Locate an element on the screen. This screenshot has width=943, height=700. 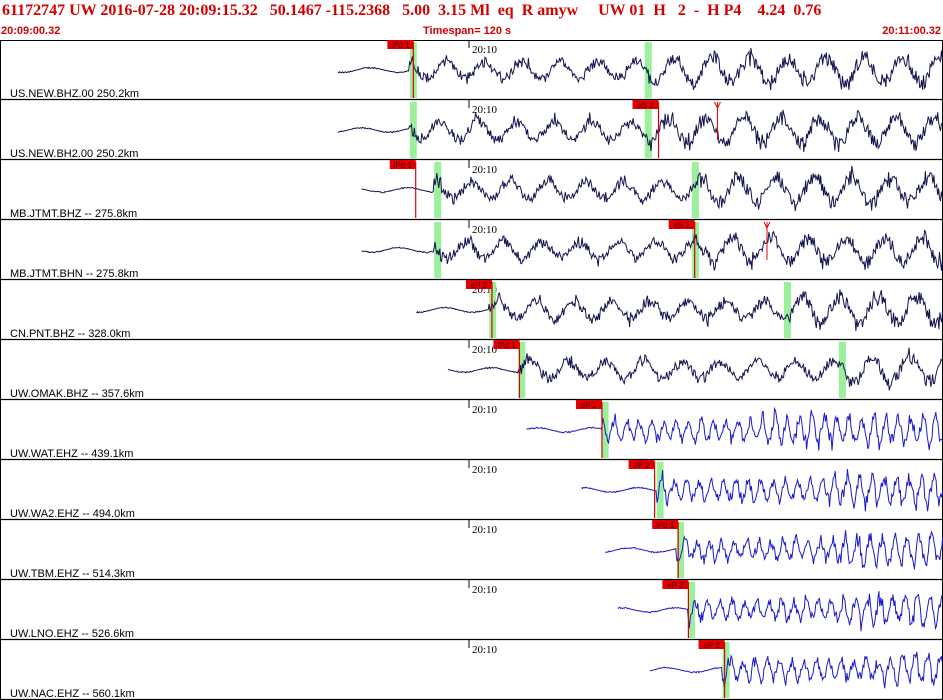
station-label: UW.NAC.EHZ -- 560.1km is located at coordinates (72, 694).